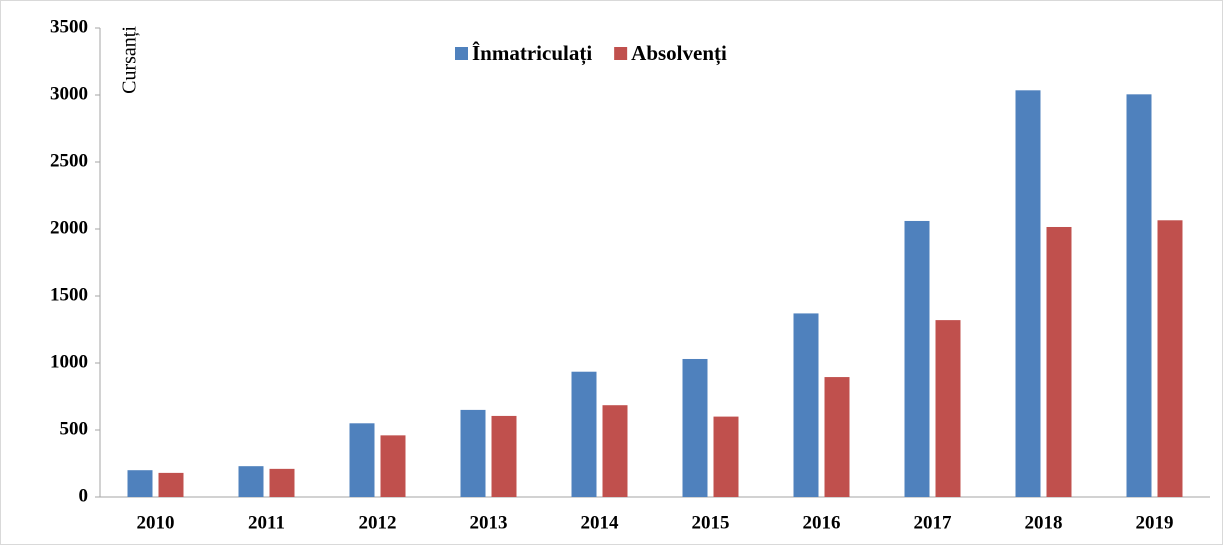 This screenshot has width=1223, height=545. I want to click on x-tick-label: 2015, so click(711, 522).